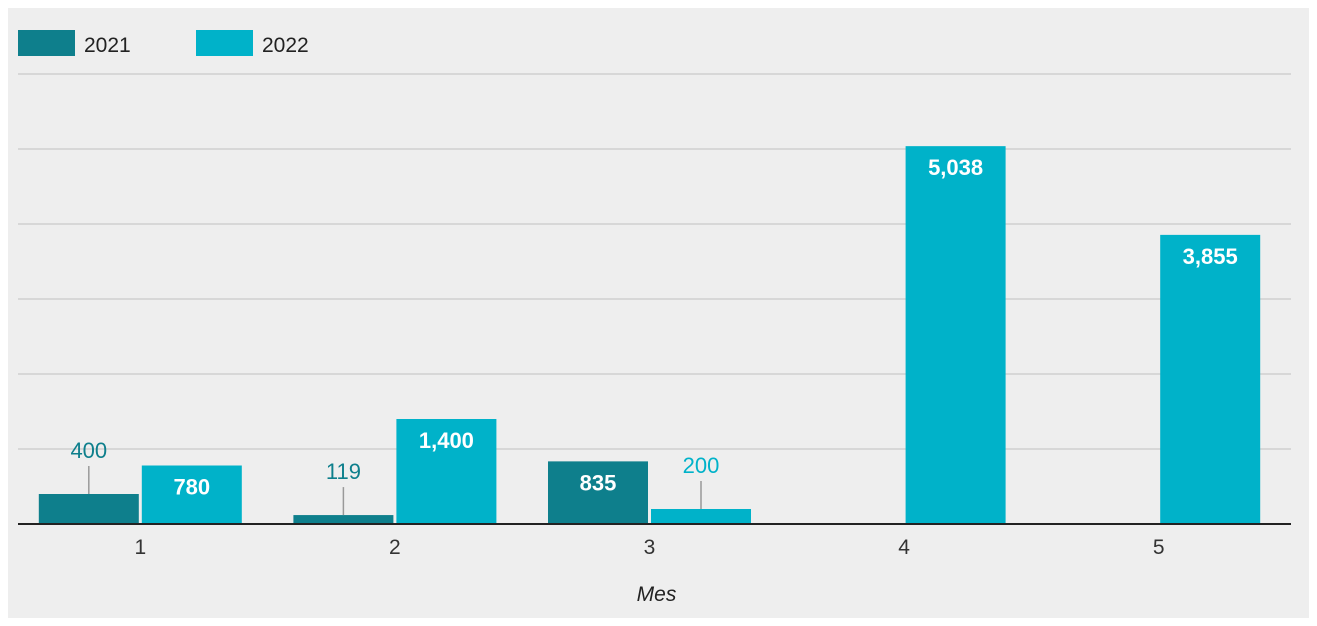  Describe the element at coordinates (140, 547) in the screenshot. I see `x-tick-label: 1` at that location.